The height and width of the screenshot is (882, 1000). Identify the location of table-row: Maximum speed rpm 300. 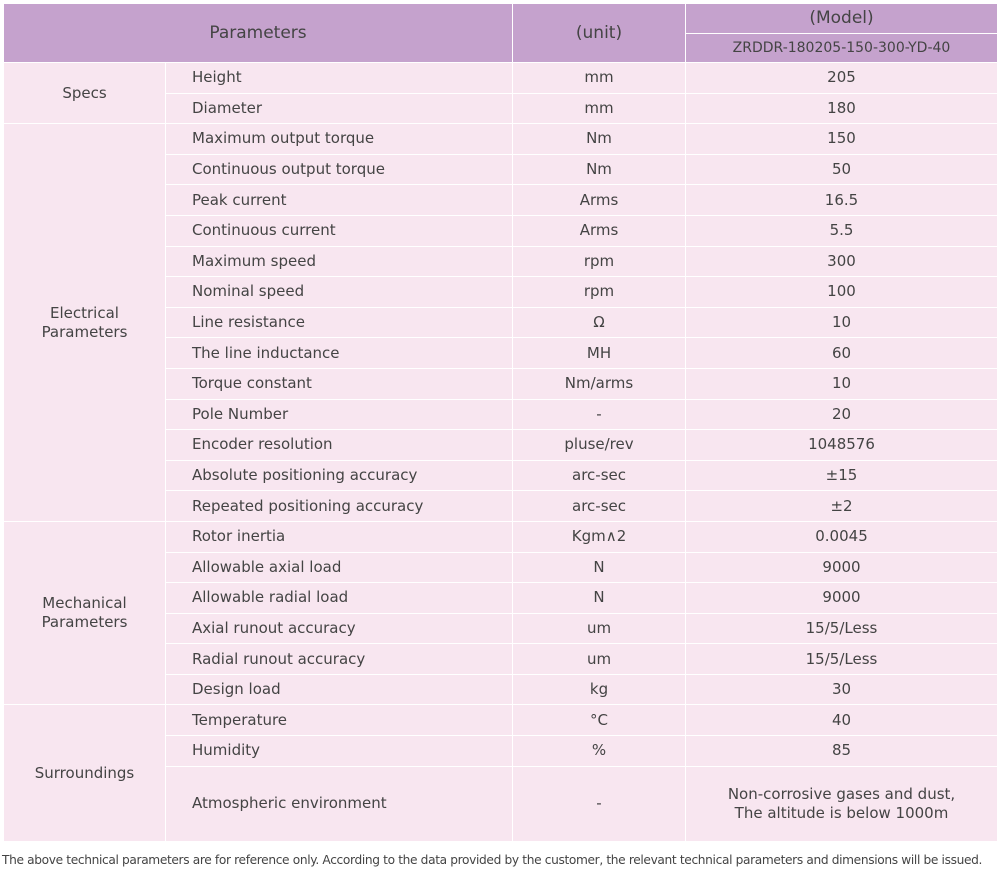
(501, 261).